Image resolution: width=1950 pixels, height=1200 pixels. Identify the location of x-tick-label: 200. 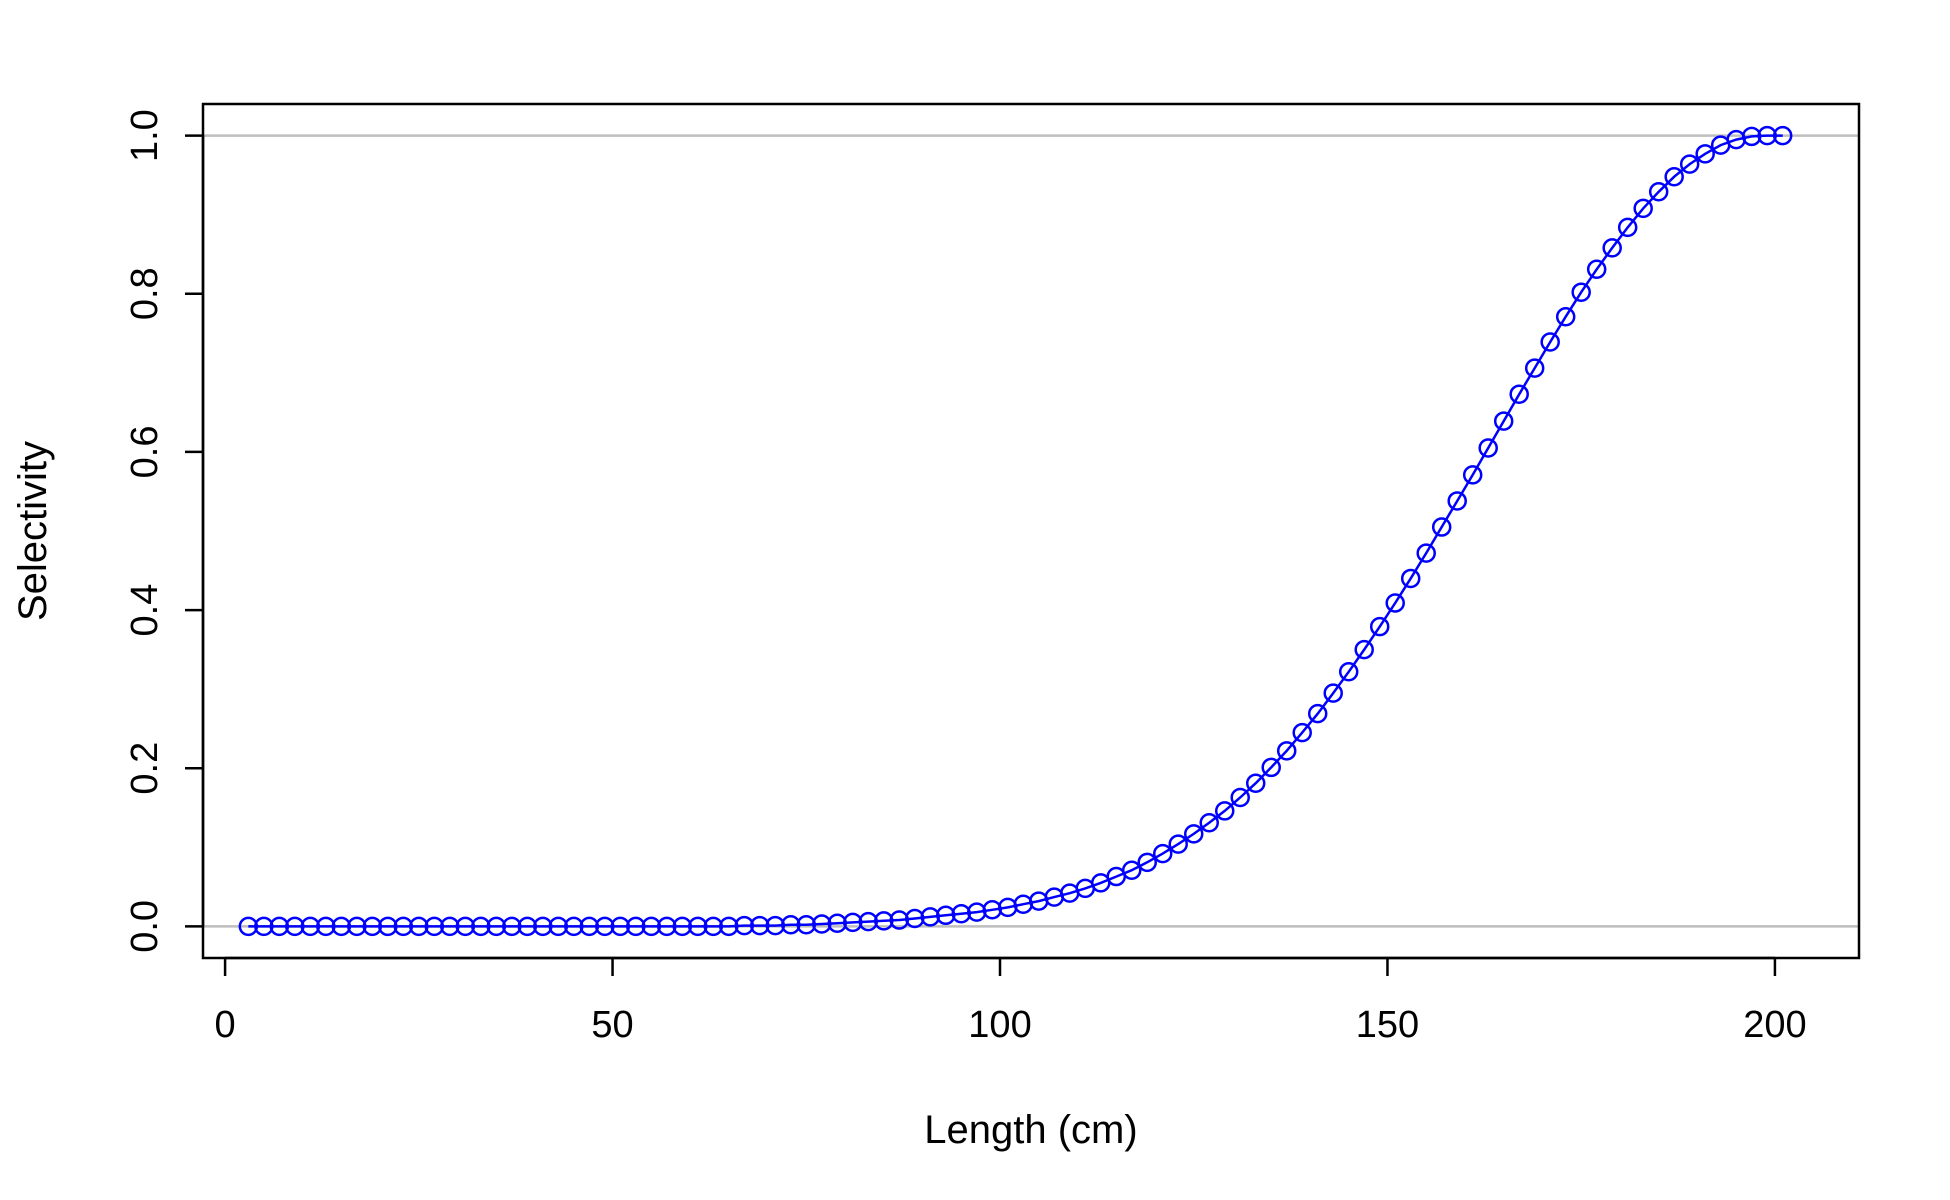
(1774, 1025).